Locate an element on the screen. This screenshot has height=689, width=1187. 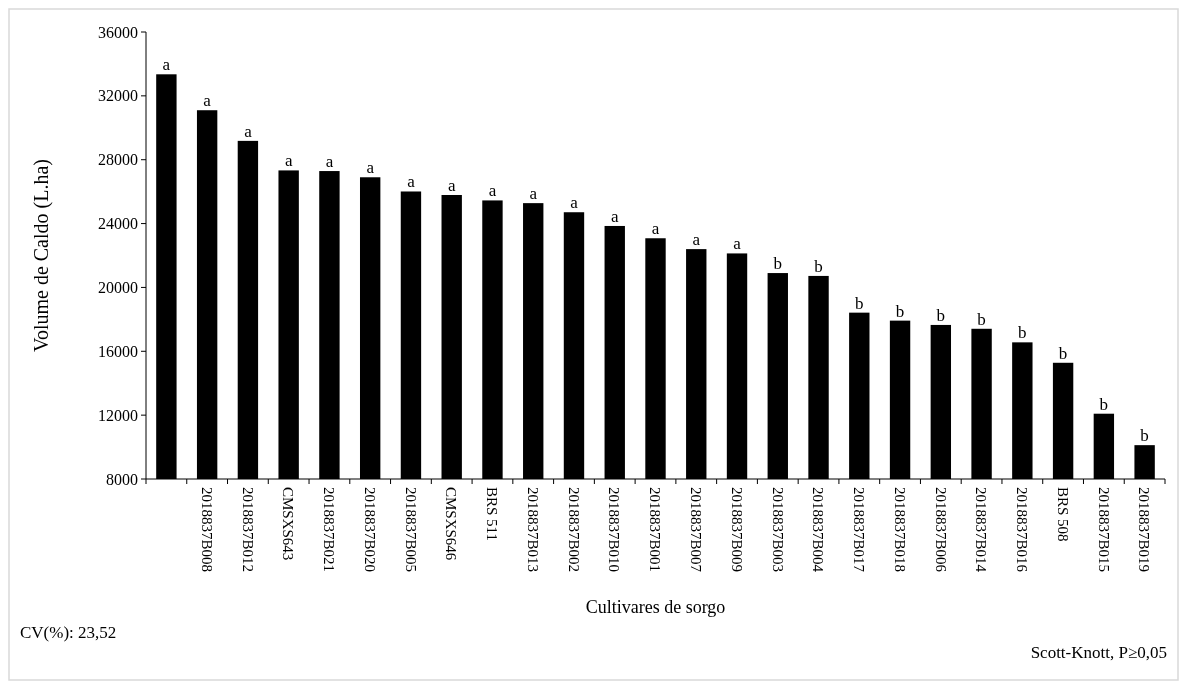
x-tick-label: 2018837B005 is located at coordinates (410, 530).